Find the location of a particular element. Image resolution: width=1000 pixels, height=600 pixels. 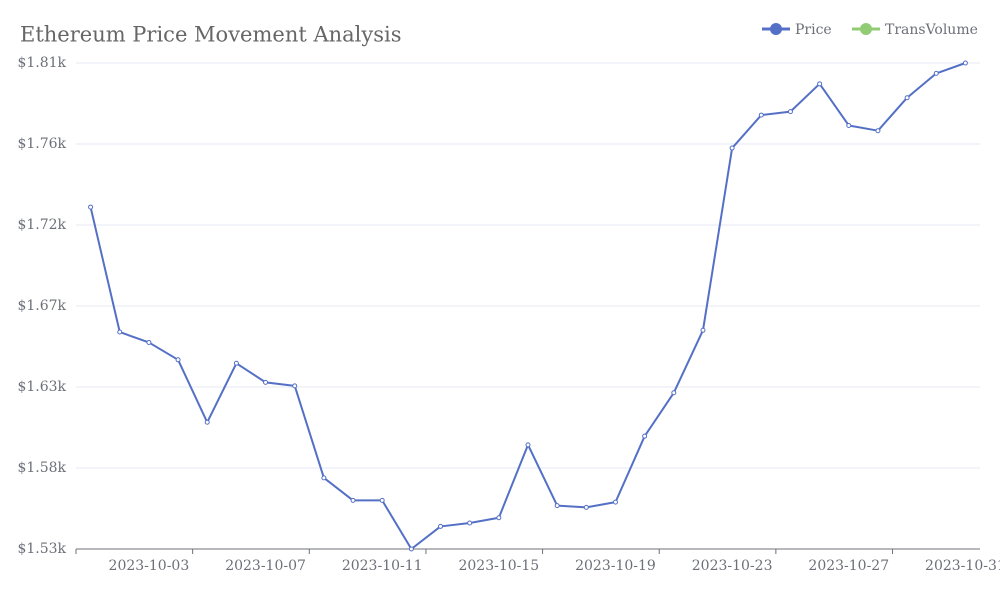

x-tick-label: 2023-10-11 is located at coordinates (382, 566).